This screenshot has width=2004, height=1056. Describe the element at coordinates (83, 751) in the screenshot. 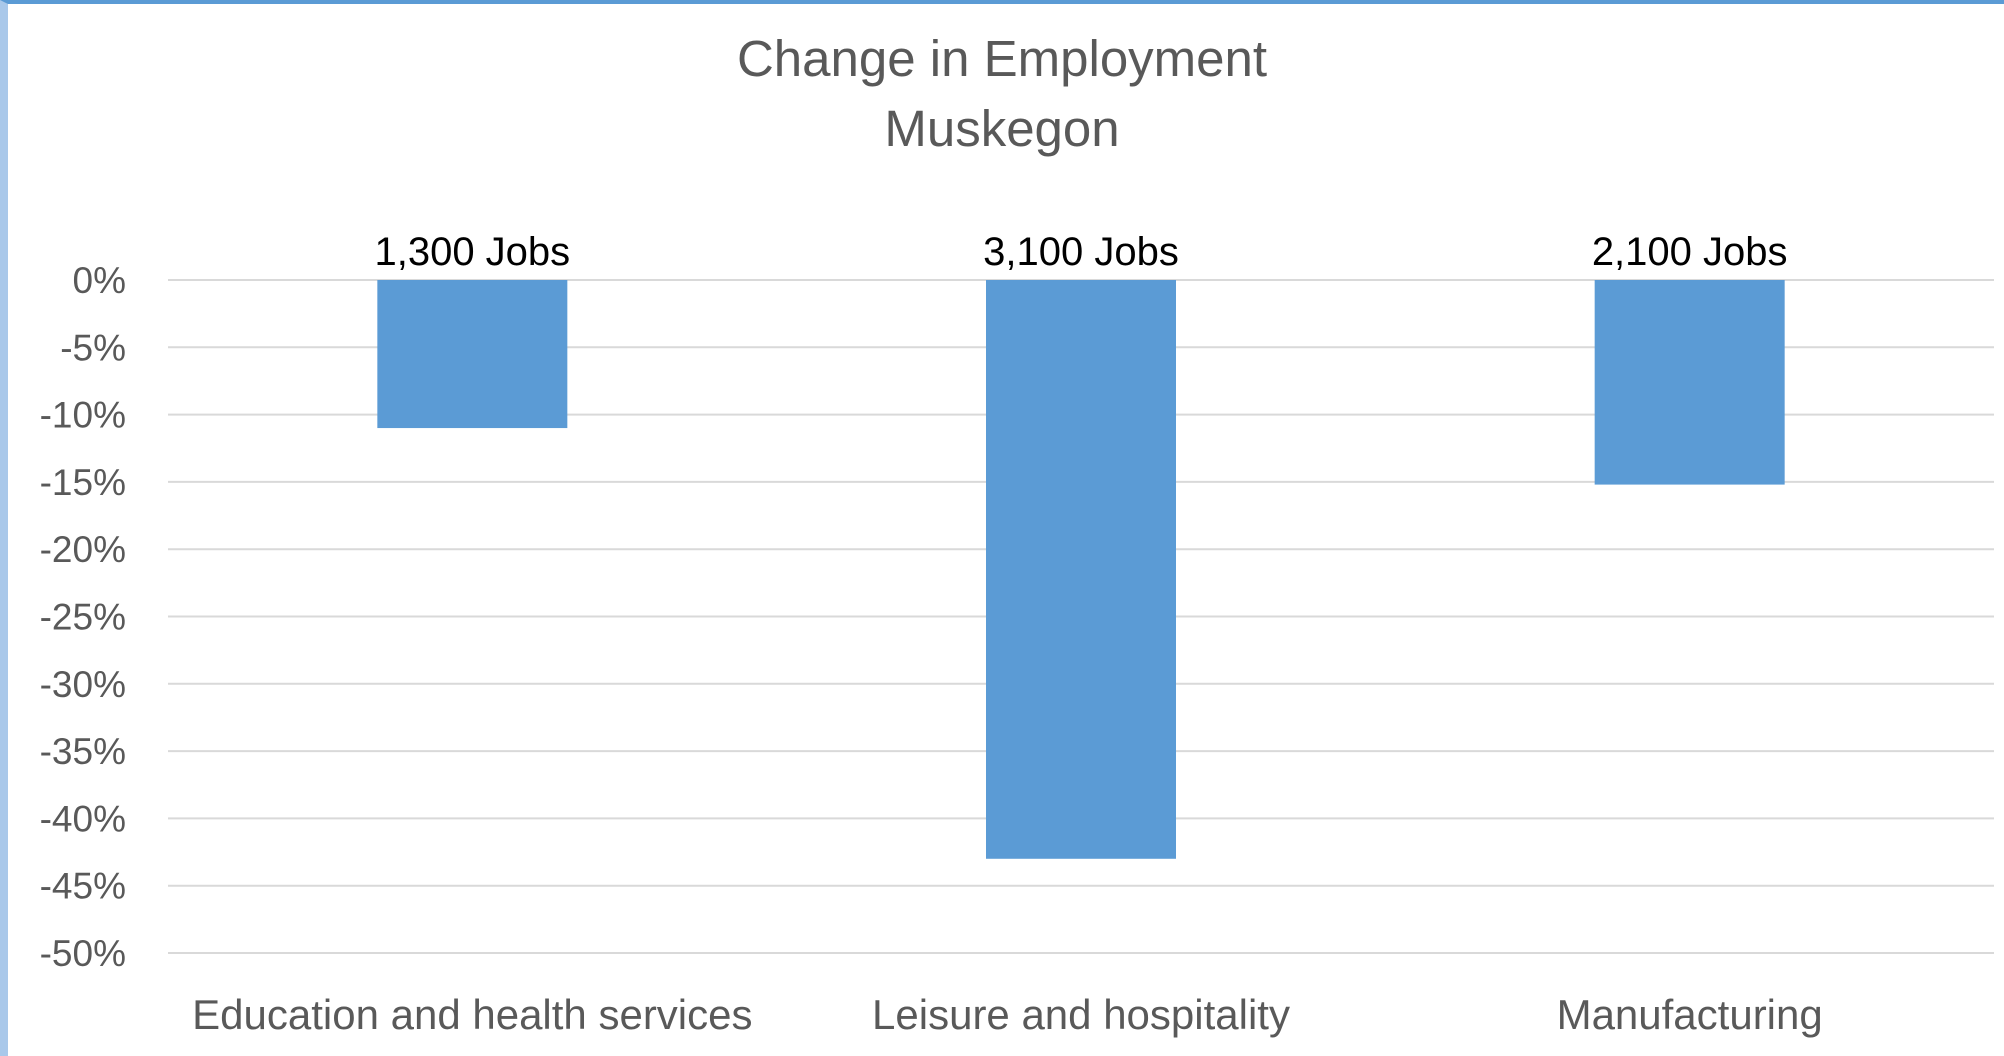

I see `y-tick-label: -35%` at that location.